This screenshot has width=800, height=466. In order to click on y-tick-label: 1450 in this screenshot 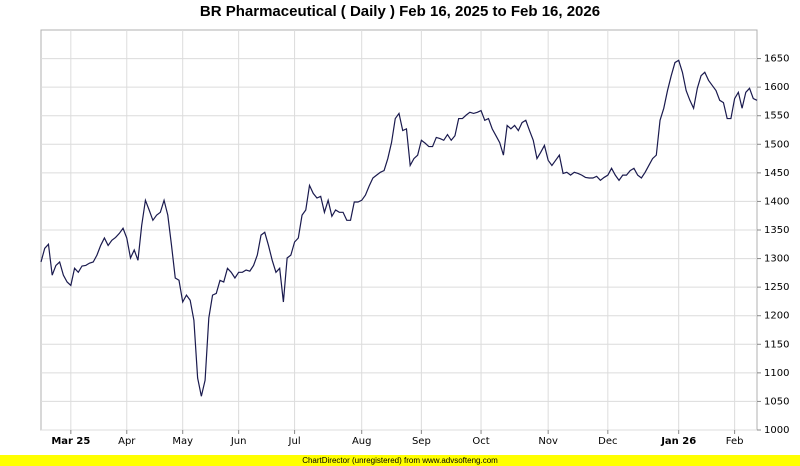, I will do `click(776, 173)`.